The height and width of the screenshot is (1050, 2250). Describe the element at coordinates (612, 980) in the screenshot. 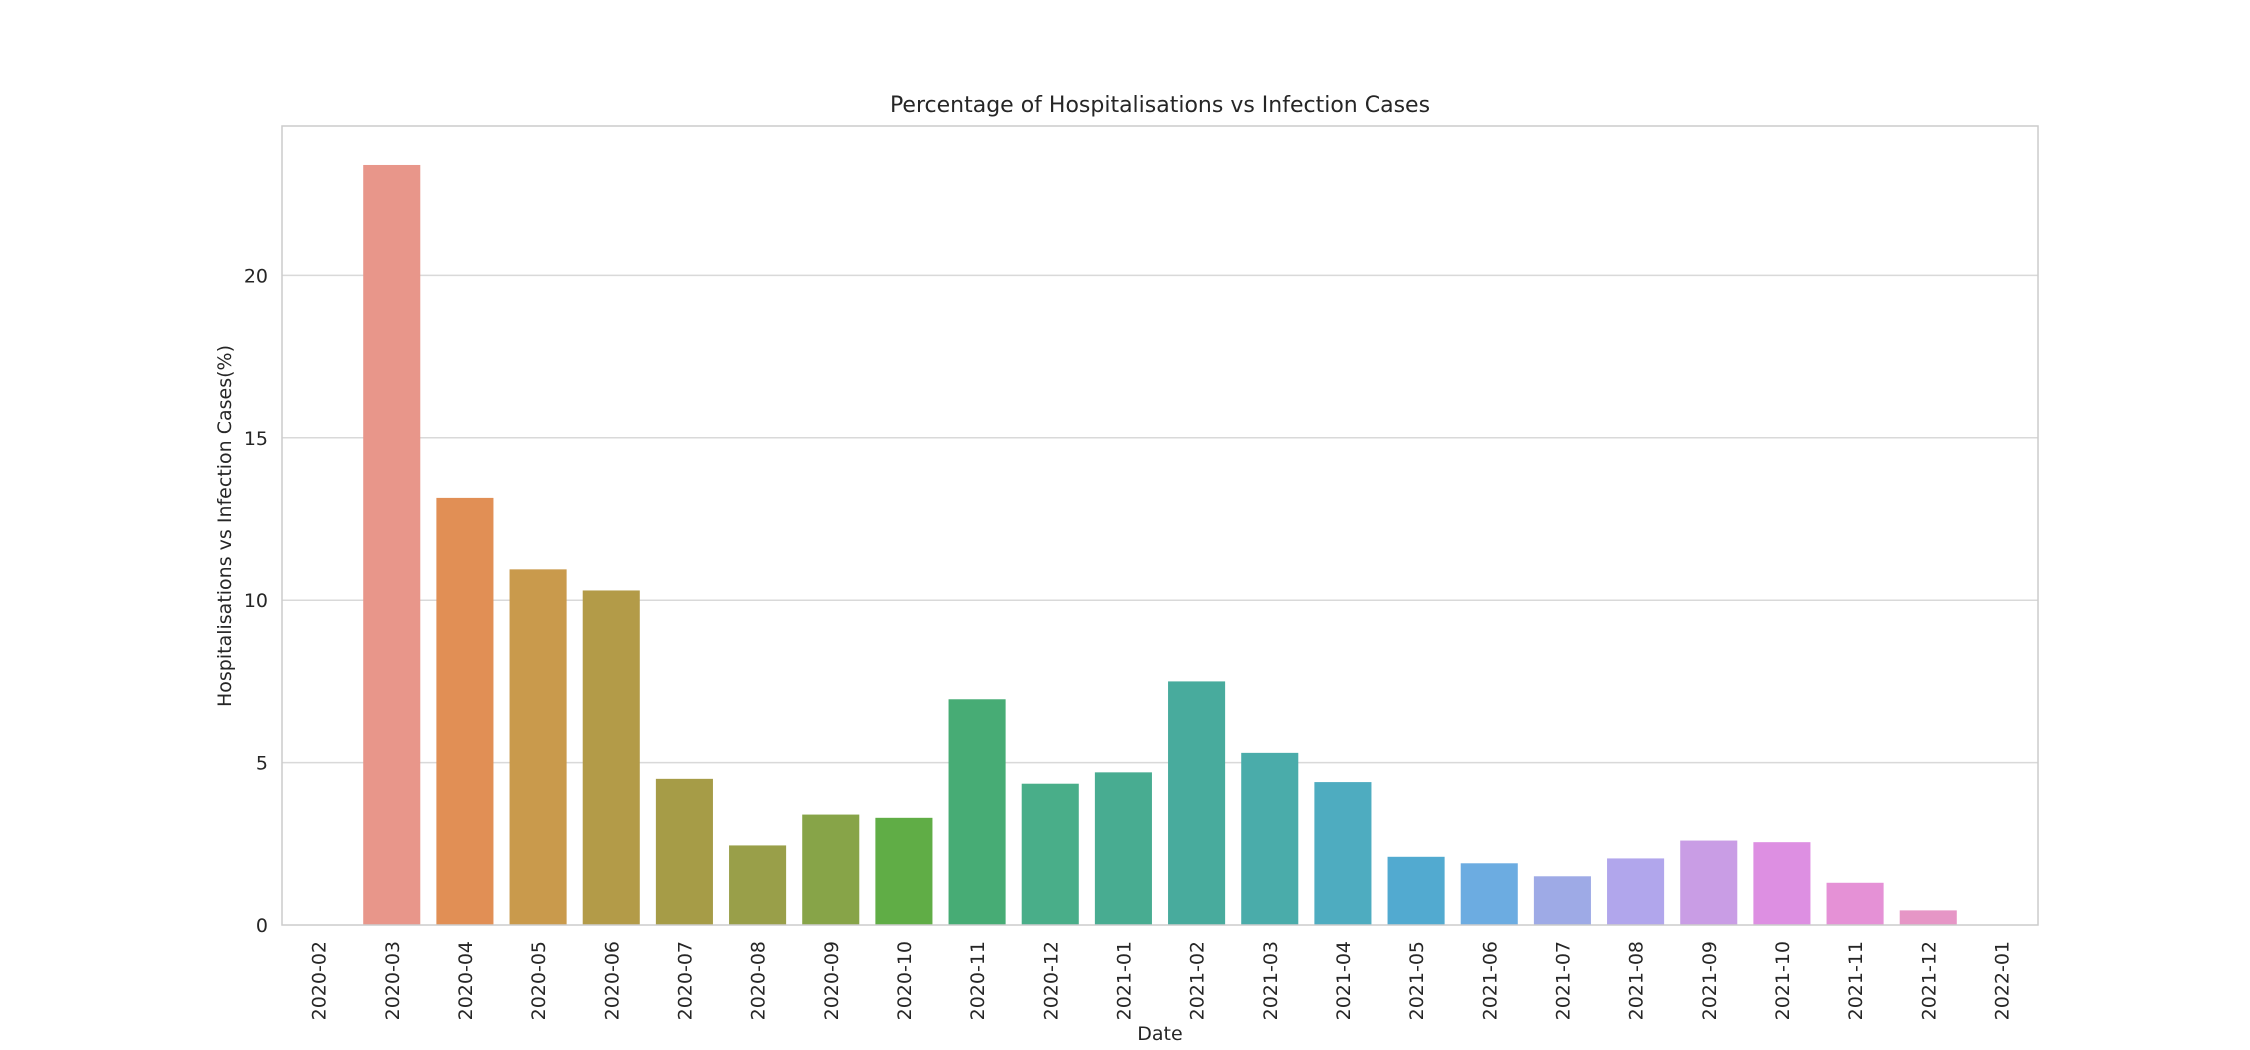

I see `x-tick-label: 2020-06` at that location.